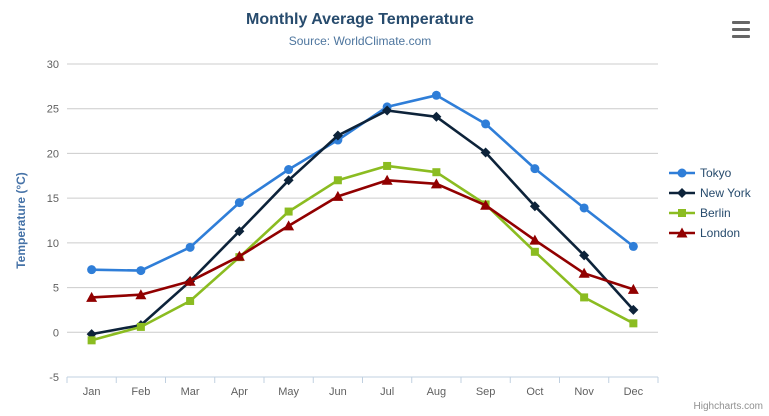  Describe the element at coordinates (53, 110) in the screenshot. I see `y-axis-label: 25` at that location.